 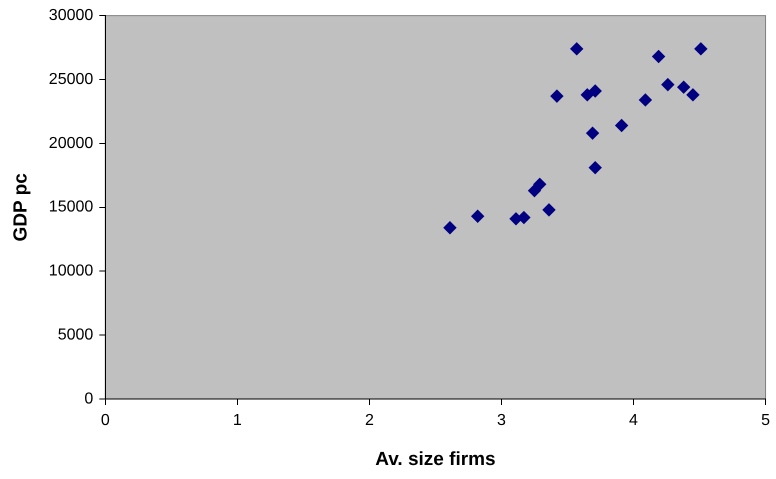 I want to click on x-tick-label: 0, so click(x=105, y=421).